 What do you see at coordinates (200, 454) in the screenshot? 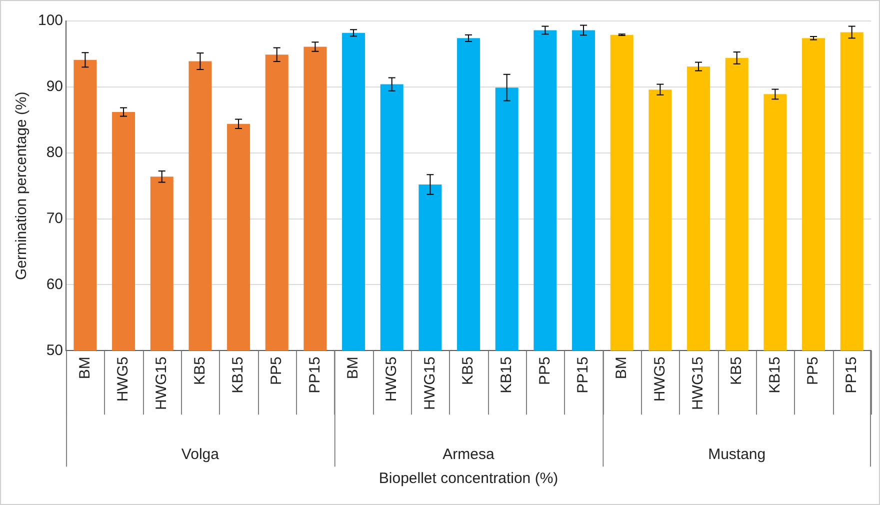
I see `series-label: Volga` at bounding box center [200, 454].